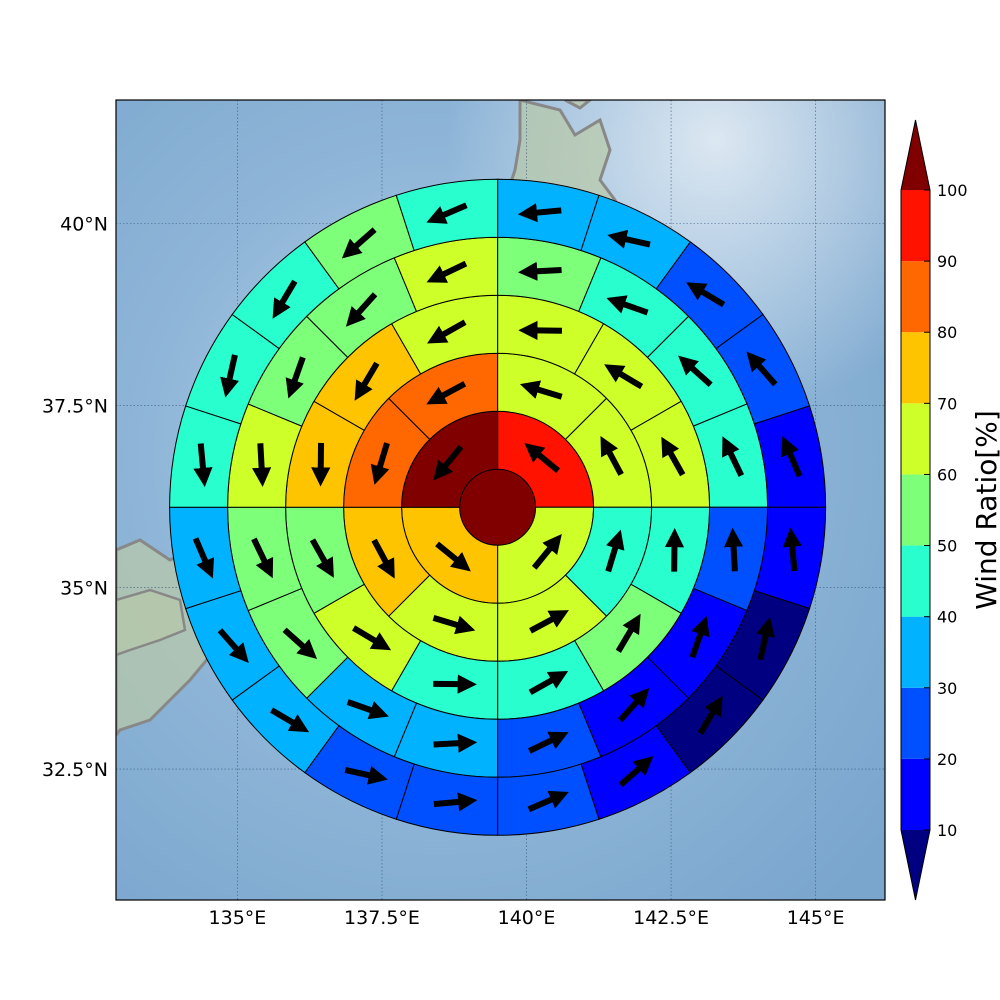 This screenshot has height=1000, width=1000. I want to click on y-tick-label: 37.5°N, so click(75, 406).